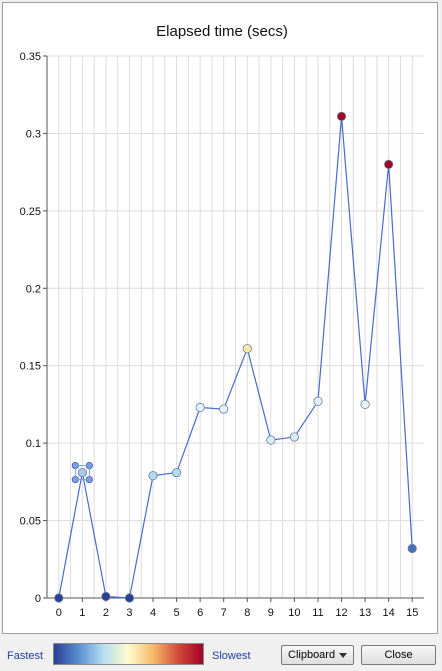 This screenshot has height=671, width=442. What do you see at coordinates (312, 655) in the screenshot?
I see `clipboard-button-label: Clipboard` at bounding box center [312, 655].